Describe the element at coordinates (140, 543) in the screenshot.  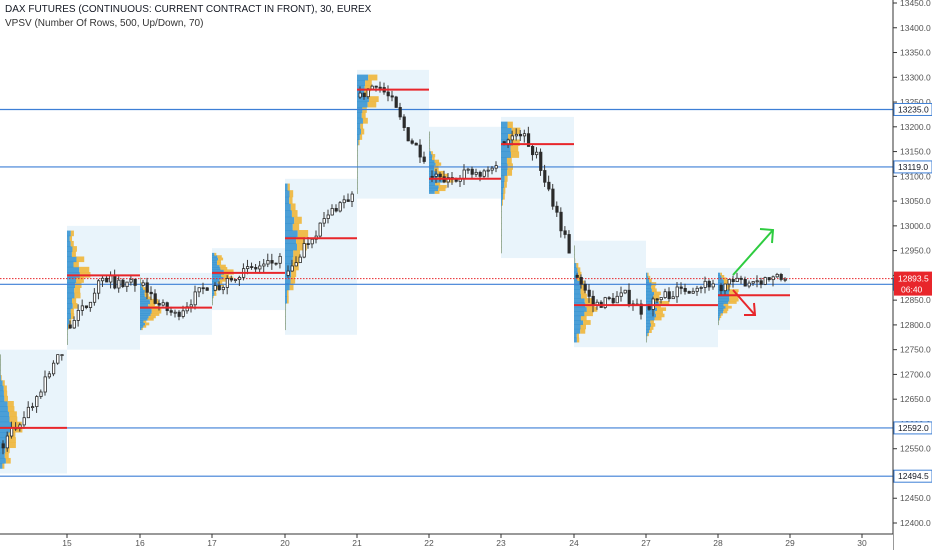
I see `x-tick-label: 16` at that location.